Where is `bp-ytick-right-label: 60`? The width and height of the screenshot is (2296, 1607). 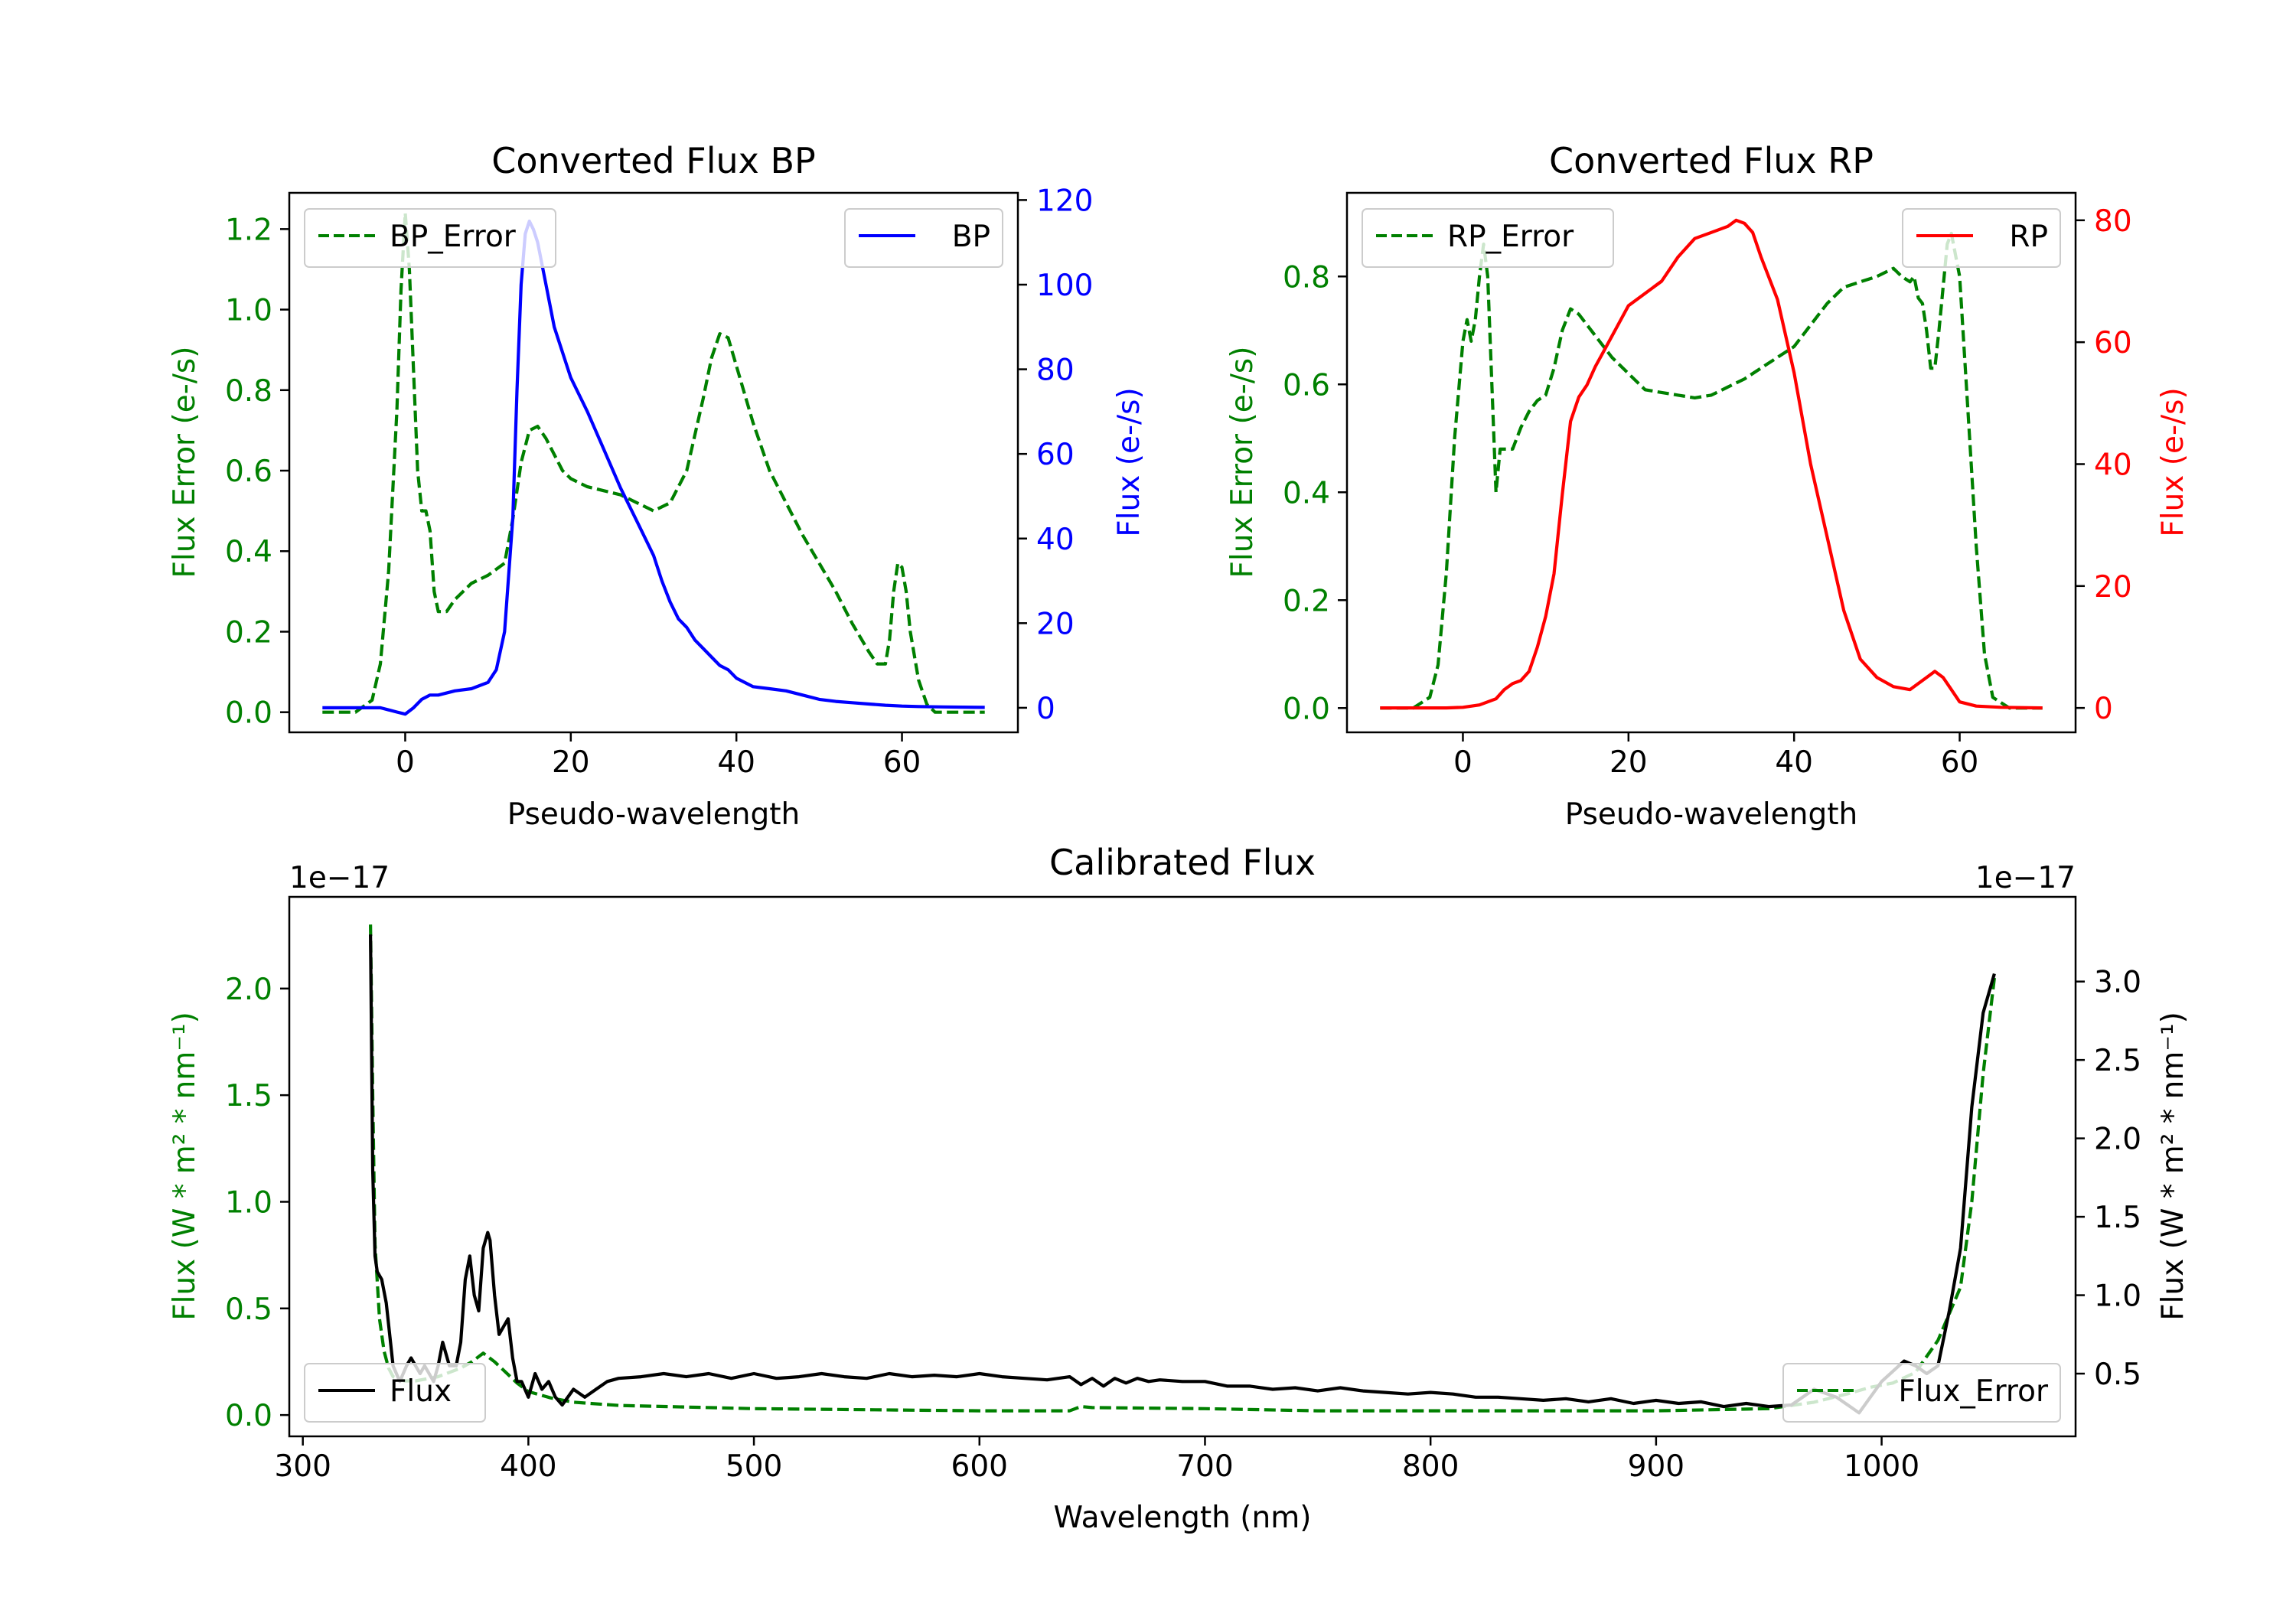 bp-ytick-right-label: 60 is located at coordinates (1055, 455).